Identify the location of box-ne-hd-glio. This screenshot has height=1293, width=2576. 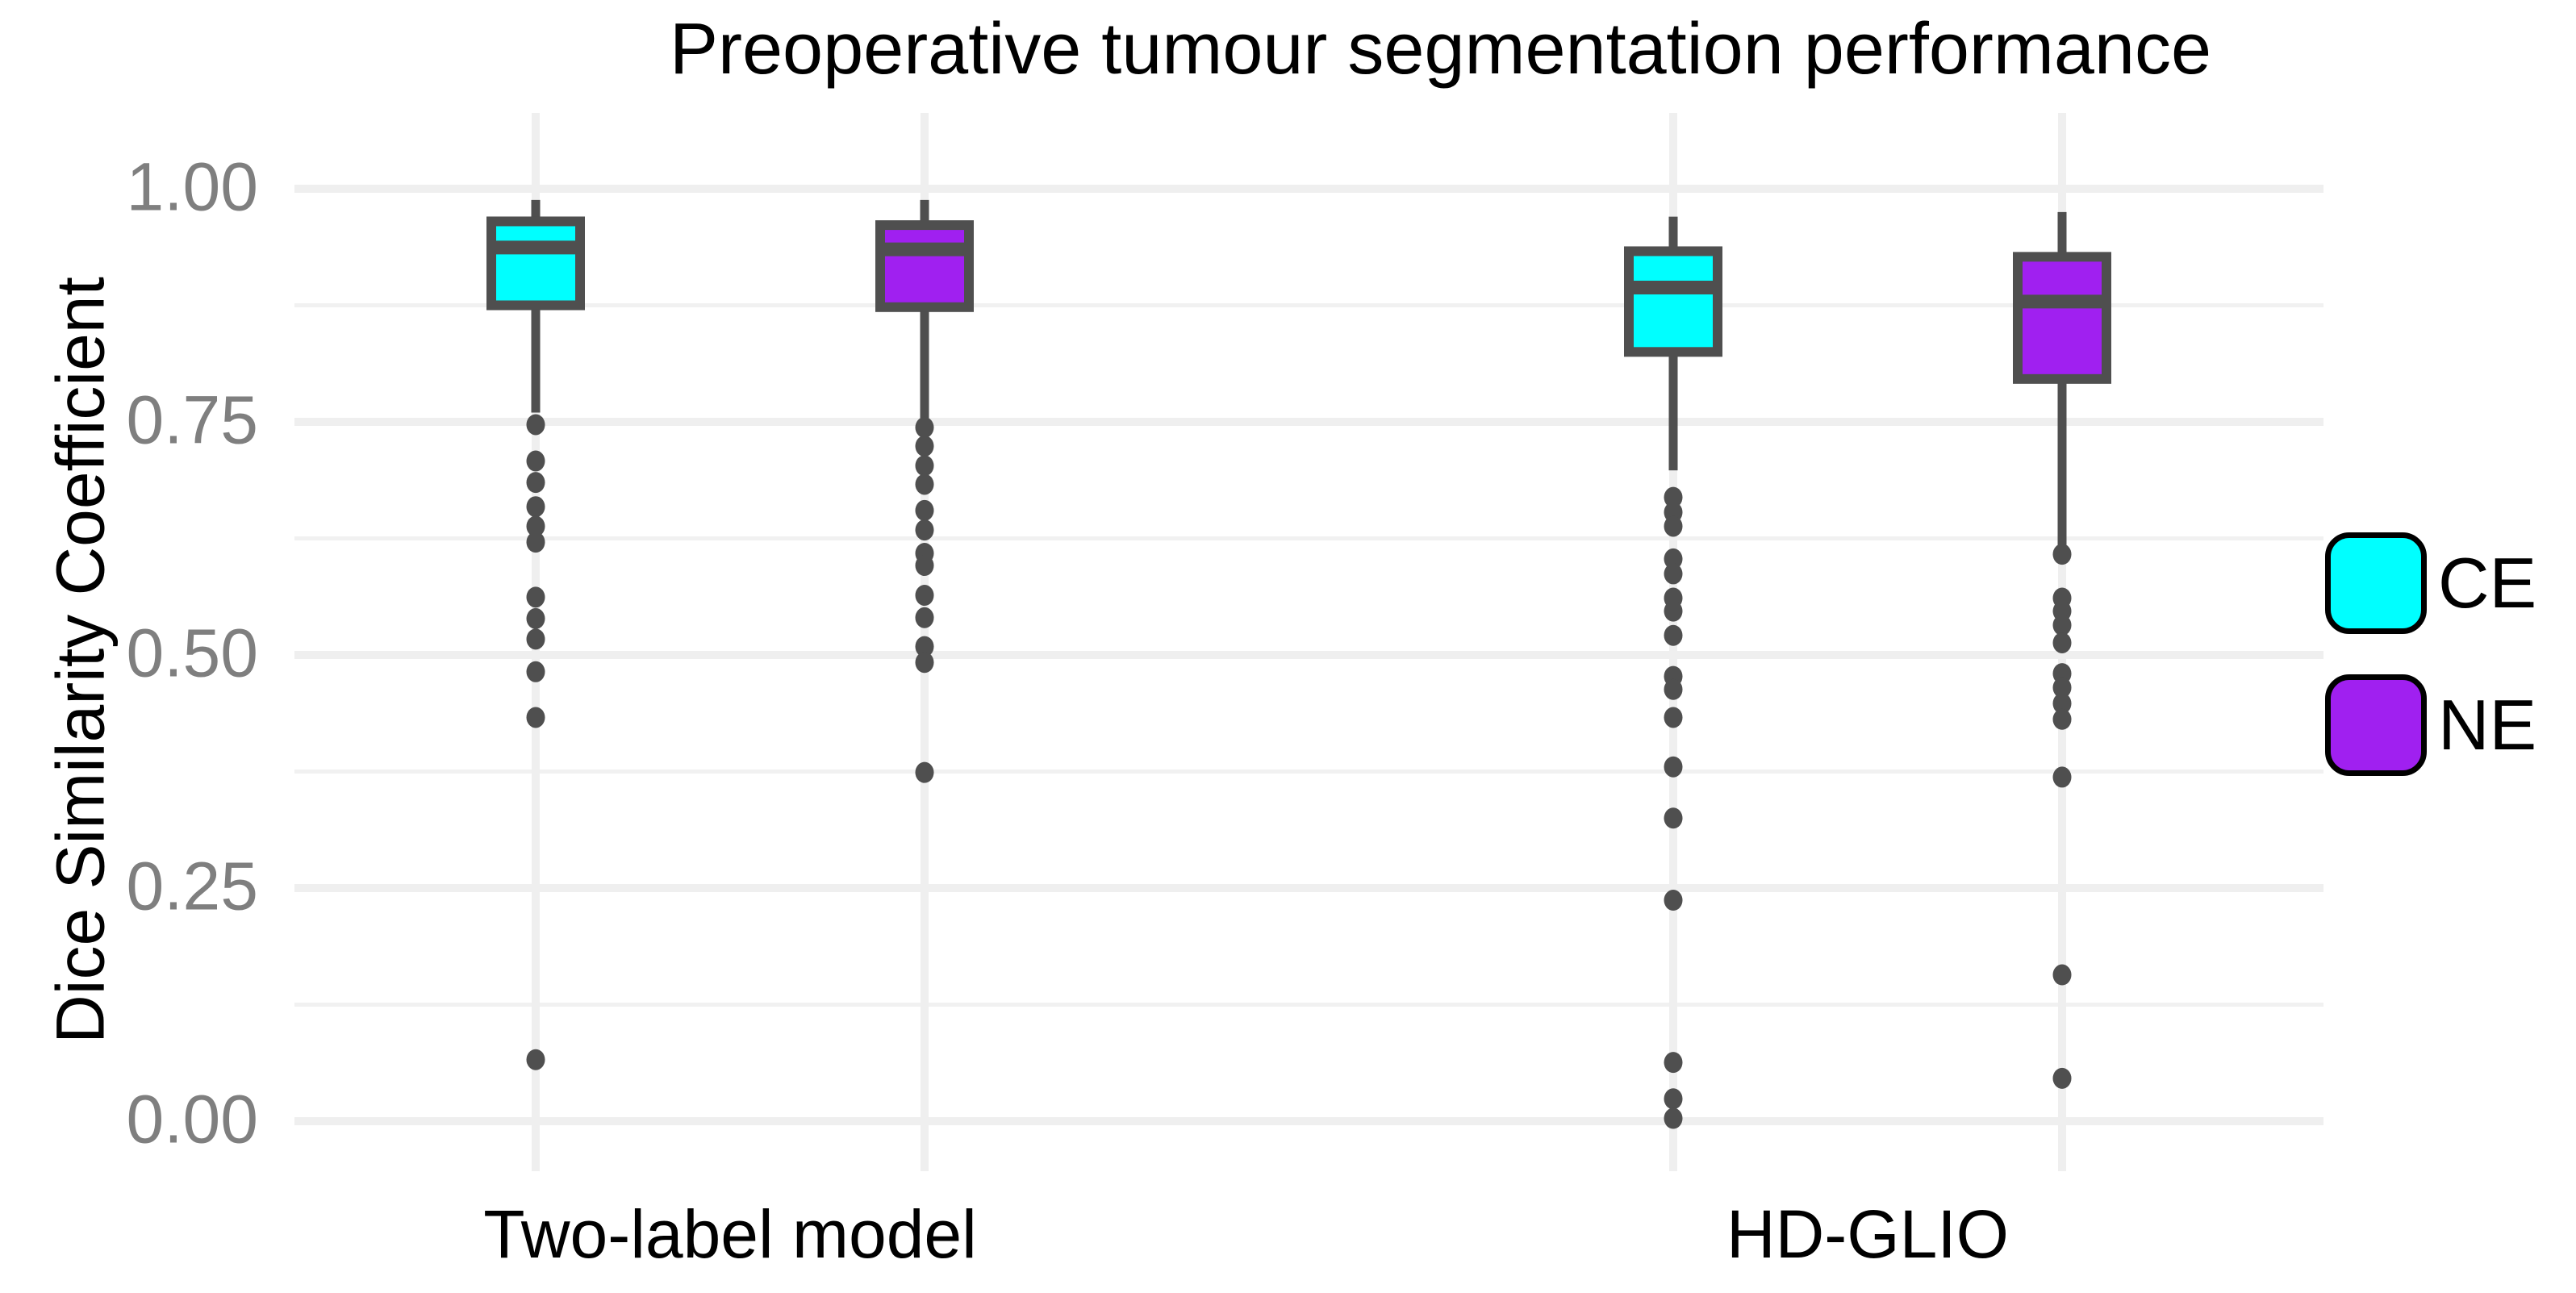
(2062, 318).